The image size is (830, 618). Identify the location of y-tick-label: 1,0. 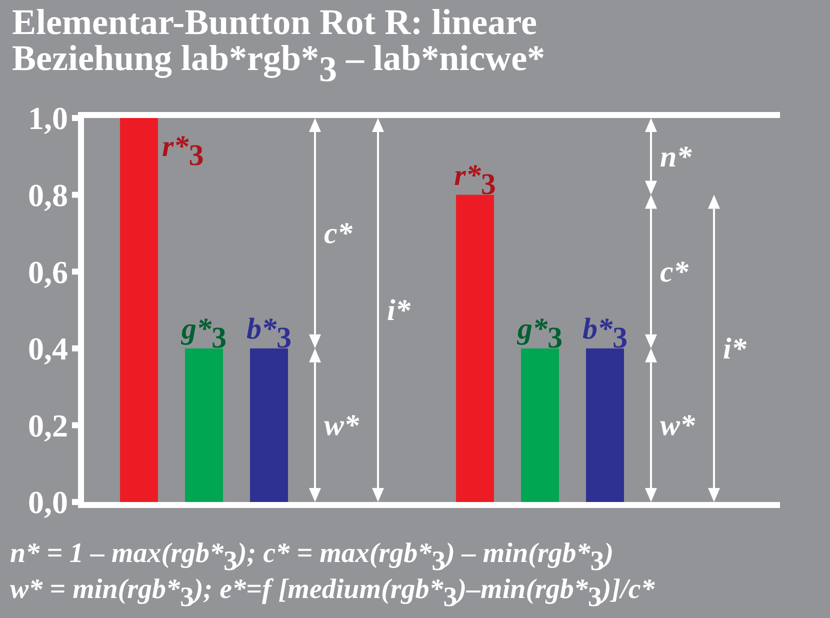
(48, 118).